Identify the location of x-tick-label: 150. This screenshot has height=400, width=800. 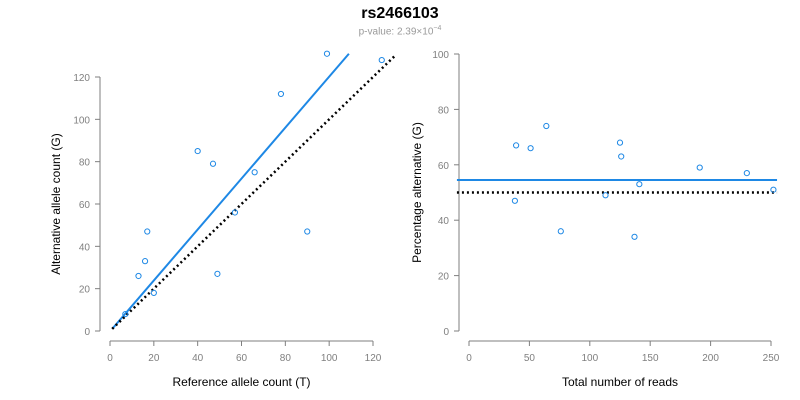
(650, 358).